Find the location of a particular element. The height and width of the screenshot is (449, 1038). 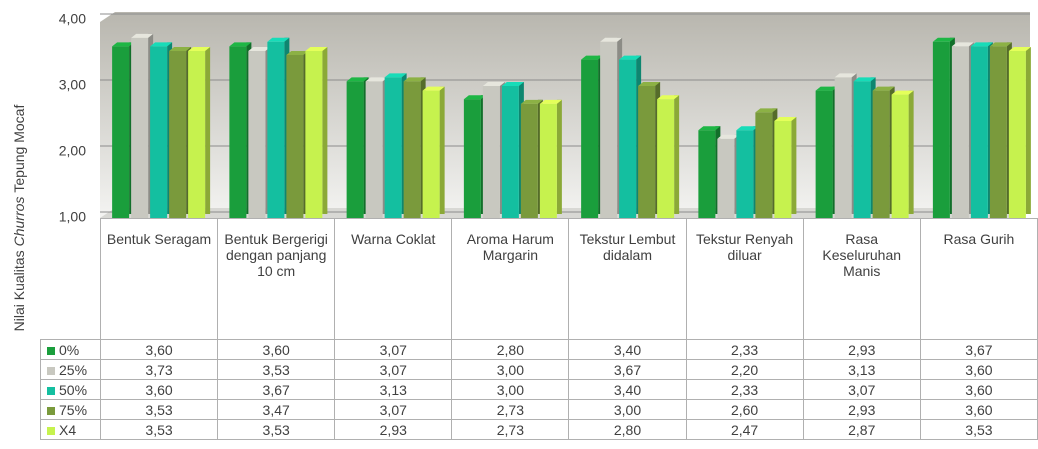

legend-item: 0% is located at coordinates (70, 349).